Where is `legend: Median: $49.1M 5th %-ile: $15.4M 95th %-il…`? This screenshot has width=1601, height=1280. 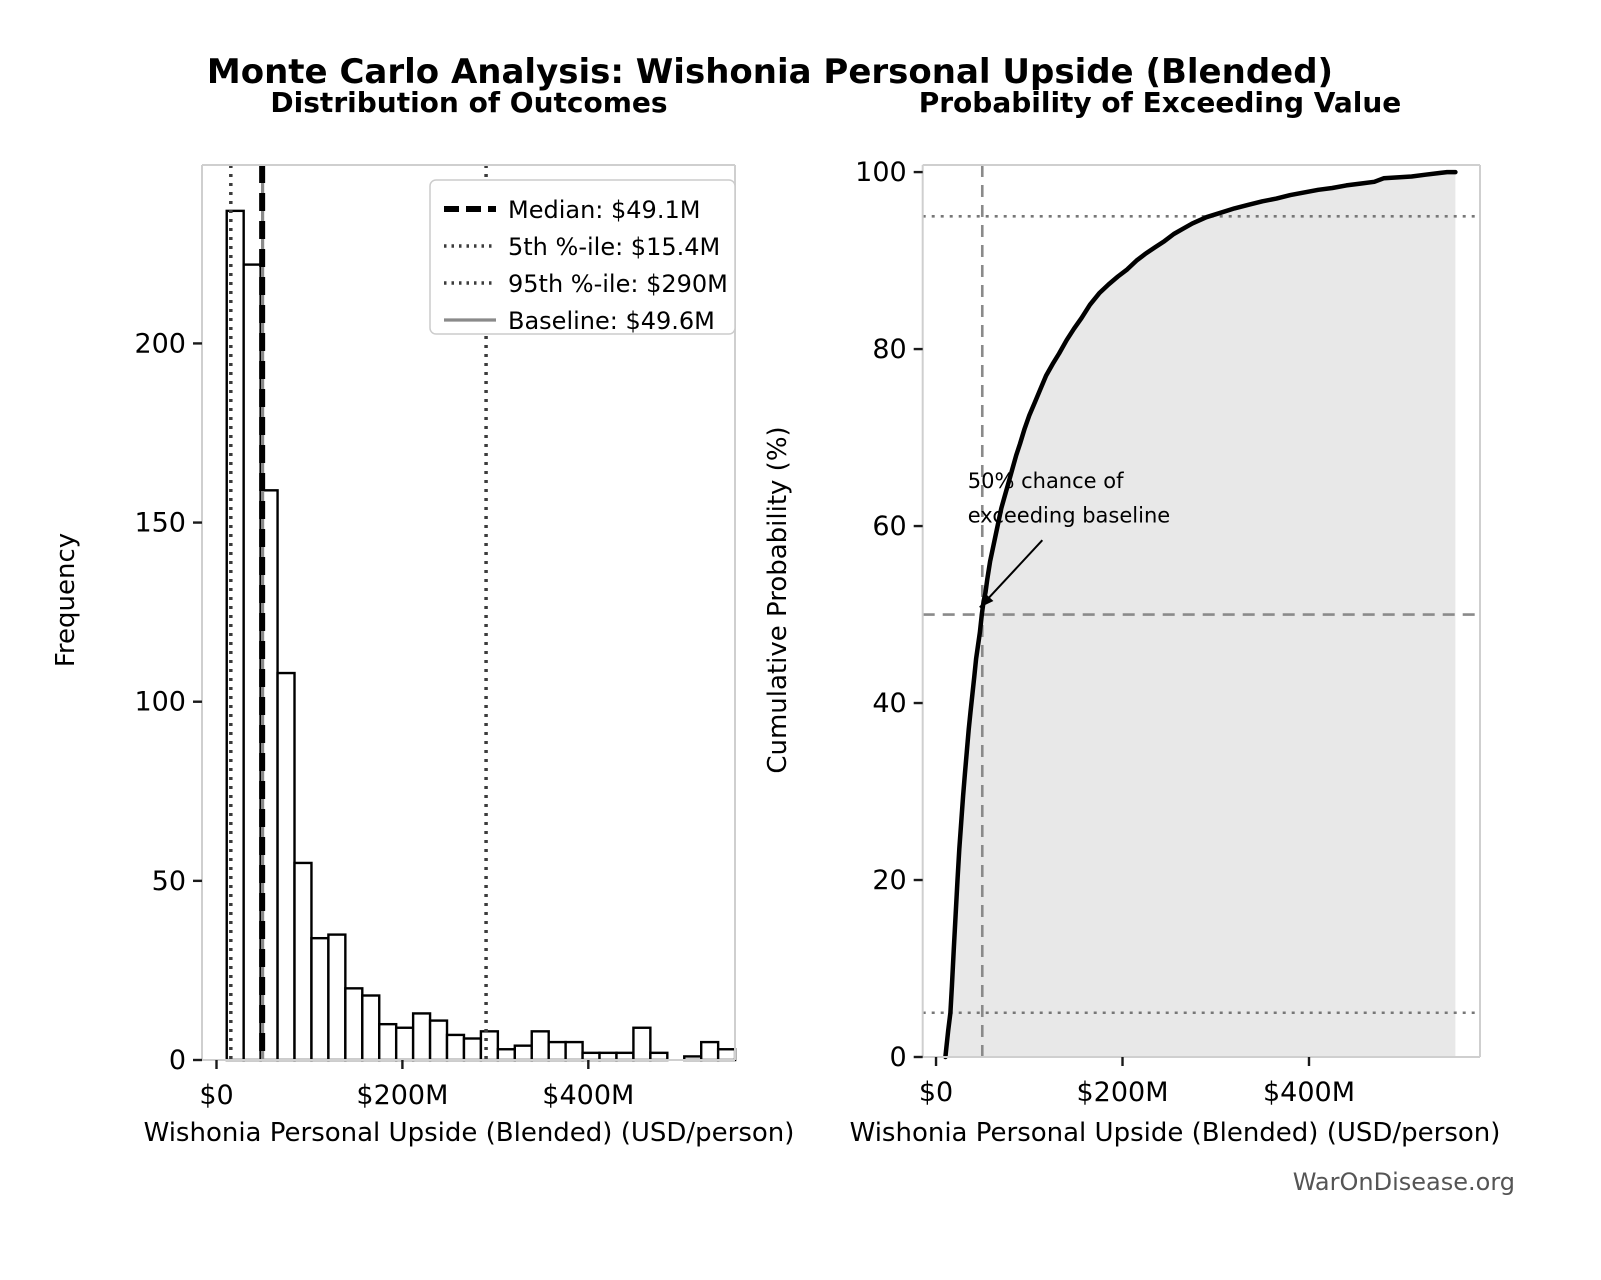
legend: Median: $49.1M 5th %-ile: $15.4M 95th %-il… is located at coordinates (582, 257).